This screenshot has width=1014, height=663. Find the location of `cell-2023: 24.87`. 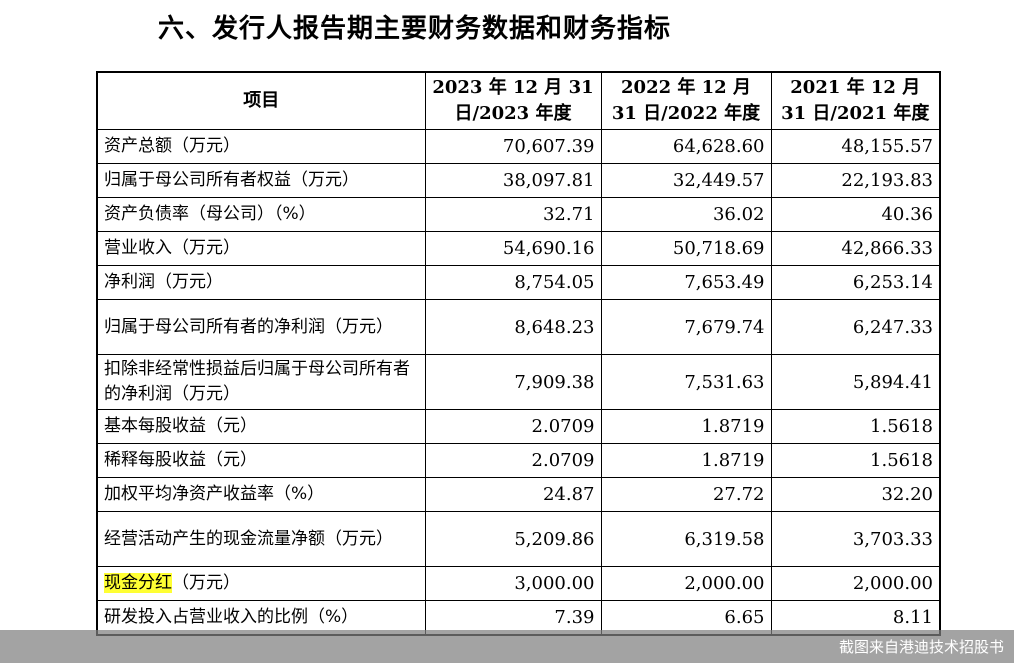

cell-2023: 24.87 is located at coordinates (513, 494).